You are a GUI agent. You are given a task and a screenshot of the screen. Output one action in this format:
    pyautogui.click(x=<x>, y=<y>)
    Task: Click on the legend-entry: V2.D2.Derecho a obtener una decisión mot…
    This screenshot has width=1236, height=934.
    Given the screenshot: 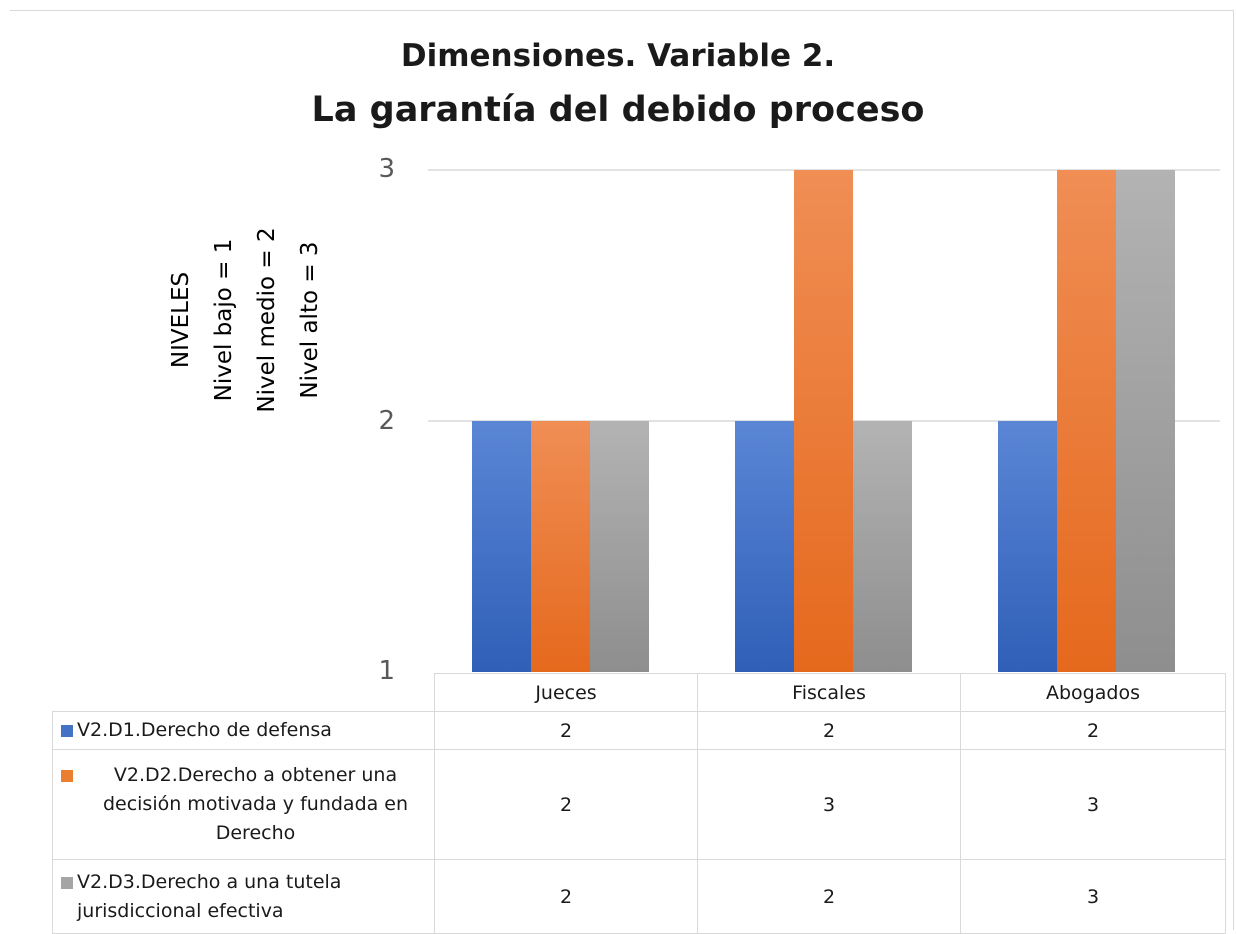 What is the action you would take?
    pyautogui.click(x=243, y=804)
    